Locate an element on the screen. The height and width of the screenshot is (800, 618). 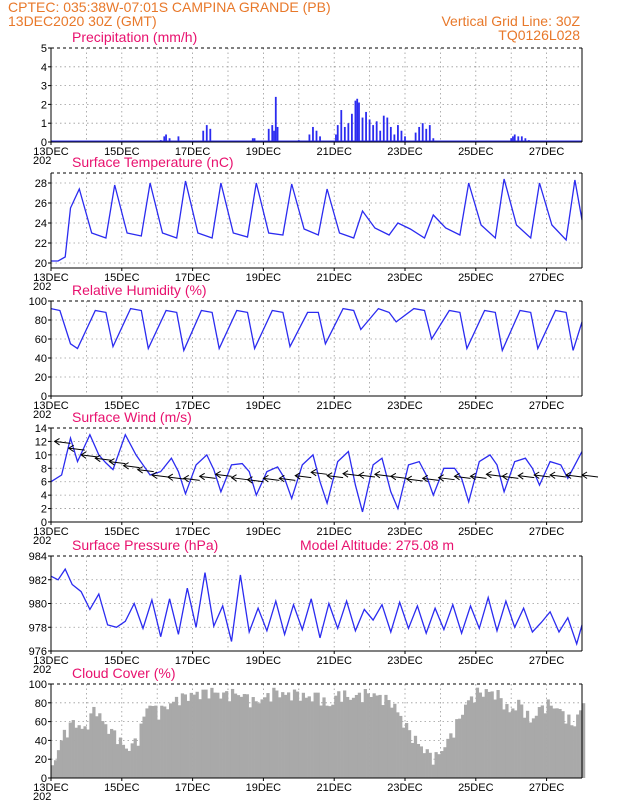
y-tick-label: 80 is located at coordinates (41, 704).